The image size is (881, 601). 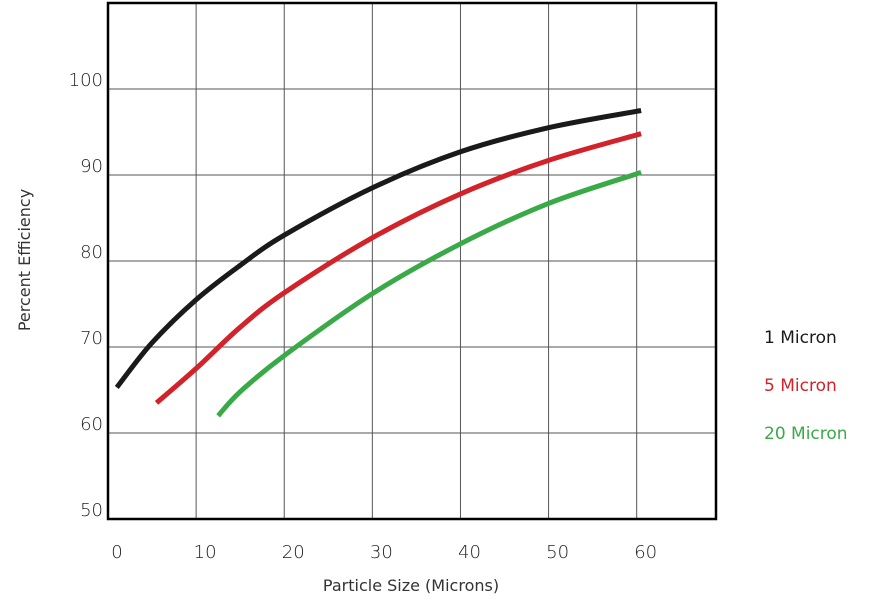 What do you see at coordinates (293, 552) in the screenshot?
I see `x-tick-label: 20` at bounding box center [293, 552].